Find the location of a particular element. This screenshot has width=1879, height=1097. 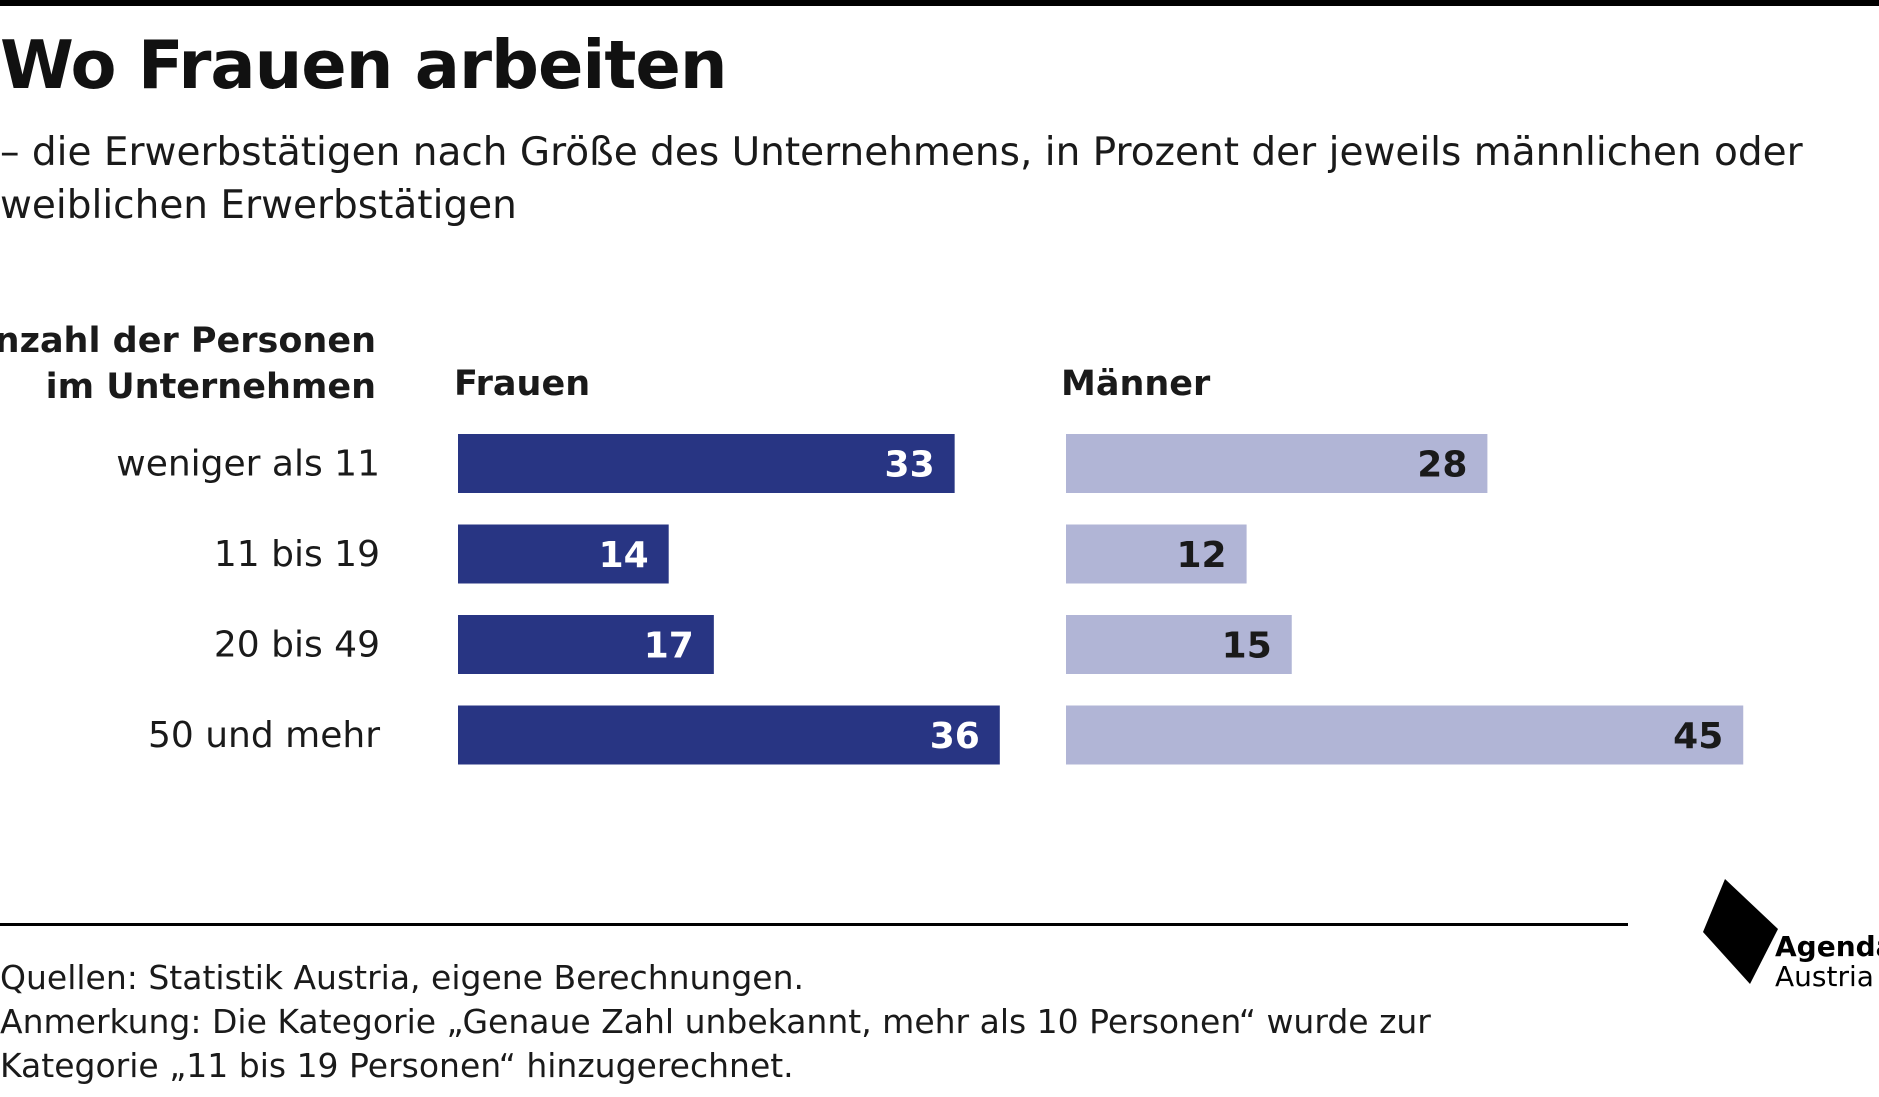

panel-header-maenner: Männer is located at coordinates (1136, 384).